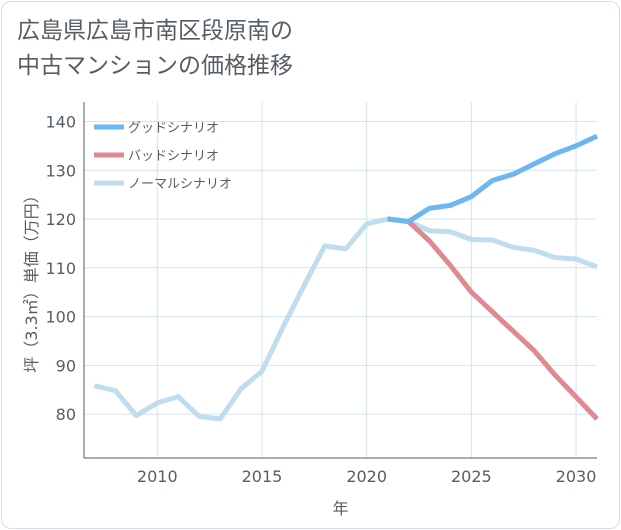 This screenshot has height=530, width=621. Describe the element at coordinates (66, 365) in the screenshot. I see `y-tick-label: 90` at that location.